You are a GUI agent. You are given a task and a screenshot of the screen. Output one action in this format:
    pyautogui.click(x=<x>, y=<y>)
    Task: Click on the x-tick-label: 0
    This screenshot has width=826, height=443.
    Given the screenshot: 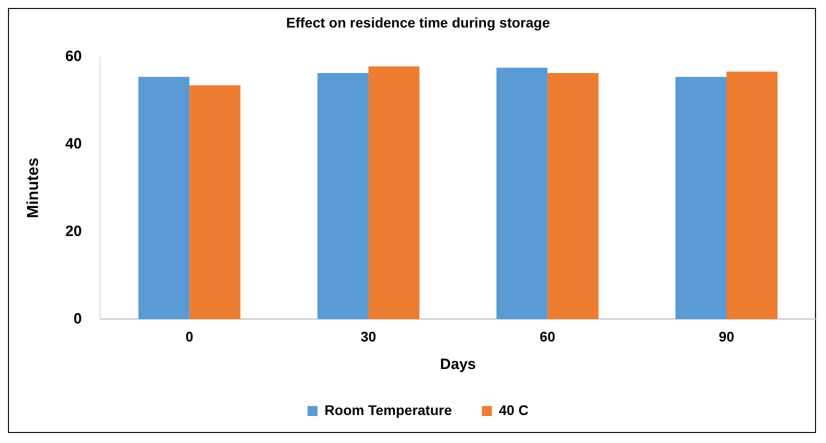 What is the action you would take?
    pyautogui.click(x=190, y=336)
    